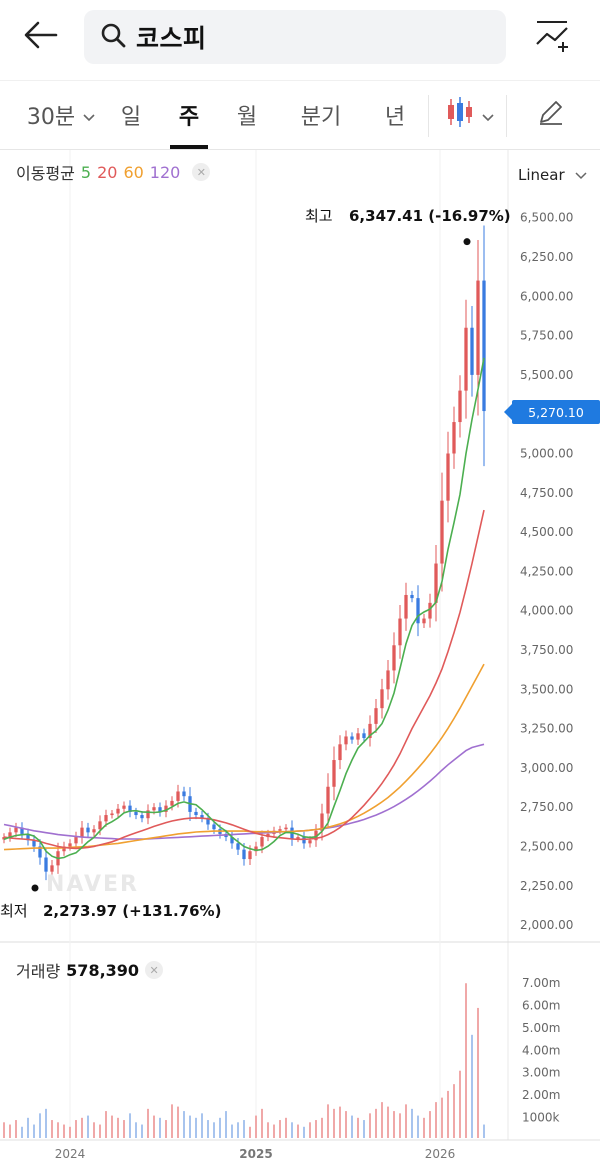 This screenshot has height=1164, width=600. I want to click on y-tick-label: 3,750.00, so click(546, 650).